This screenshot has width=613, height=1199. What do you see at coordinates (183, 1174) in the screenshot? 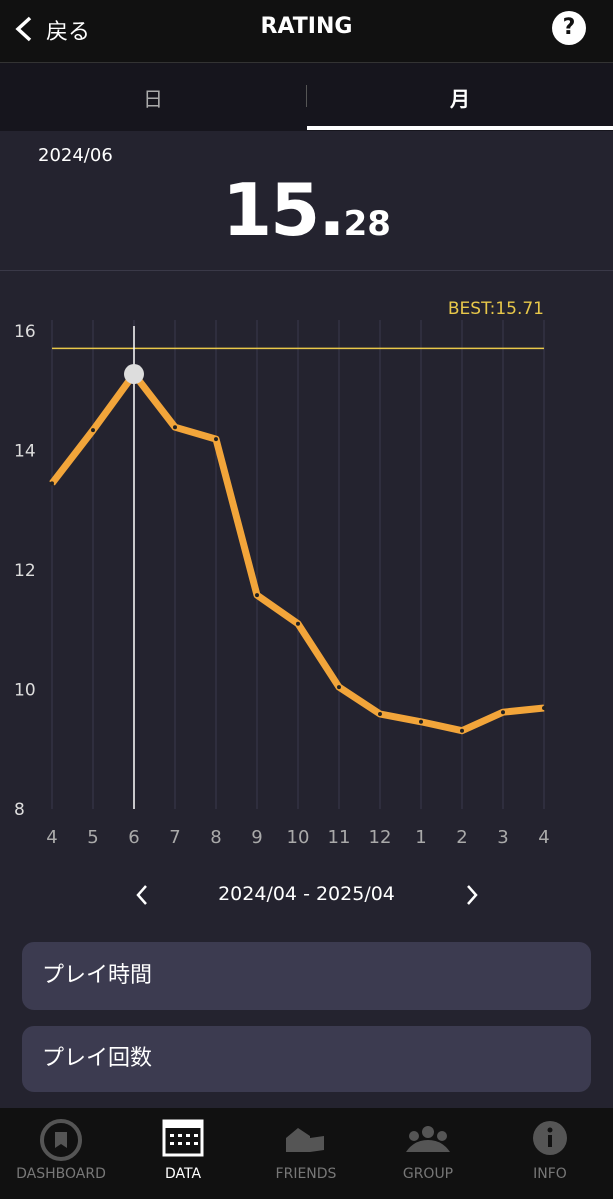
I see `nav-item: DATA` at bounding box center [183, 1174].